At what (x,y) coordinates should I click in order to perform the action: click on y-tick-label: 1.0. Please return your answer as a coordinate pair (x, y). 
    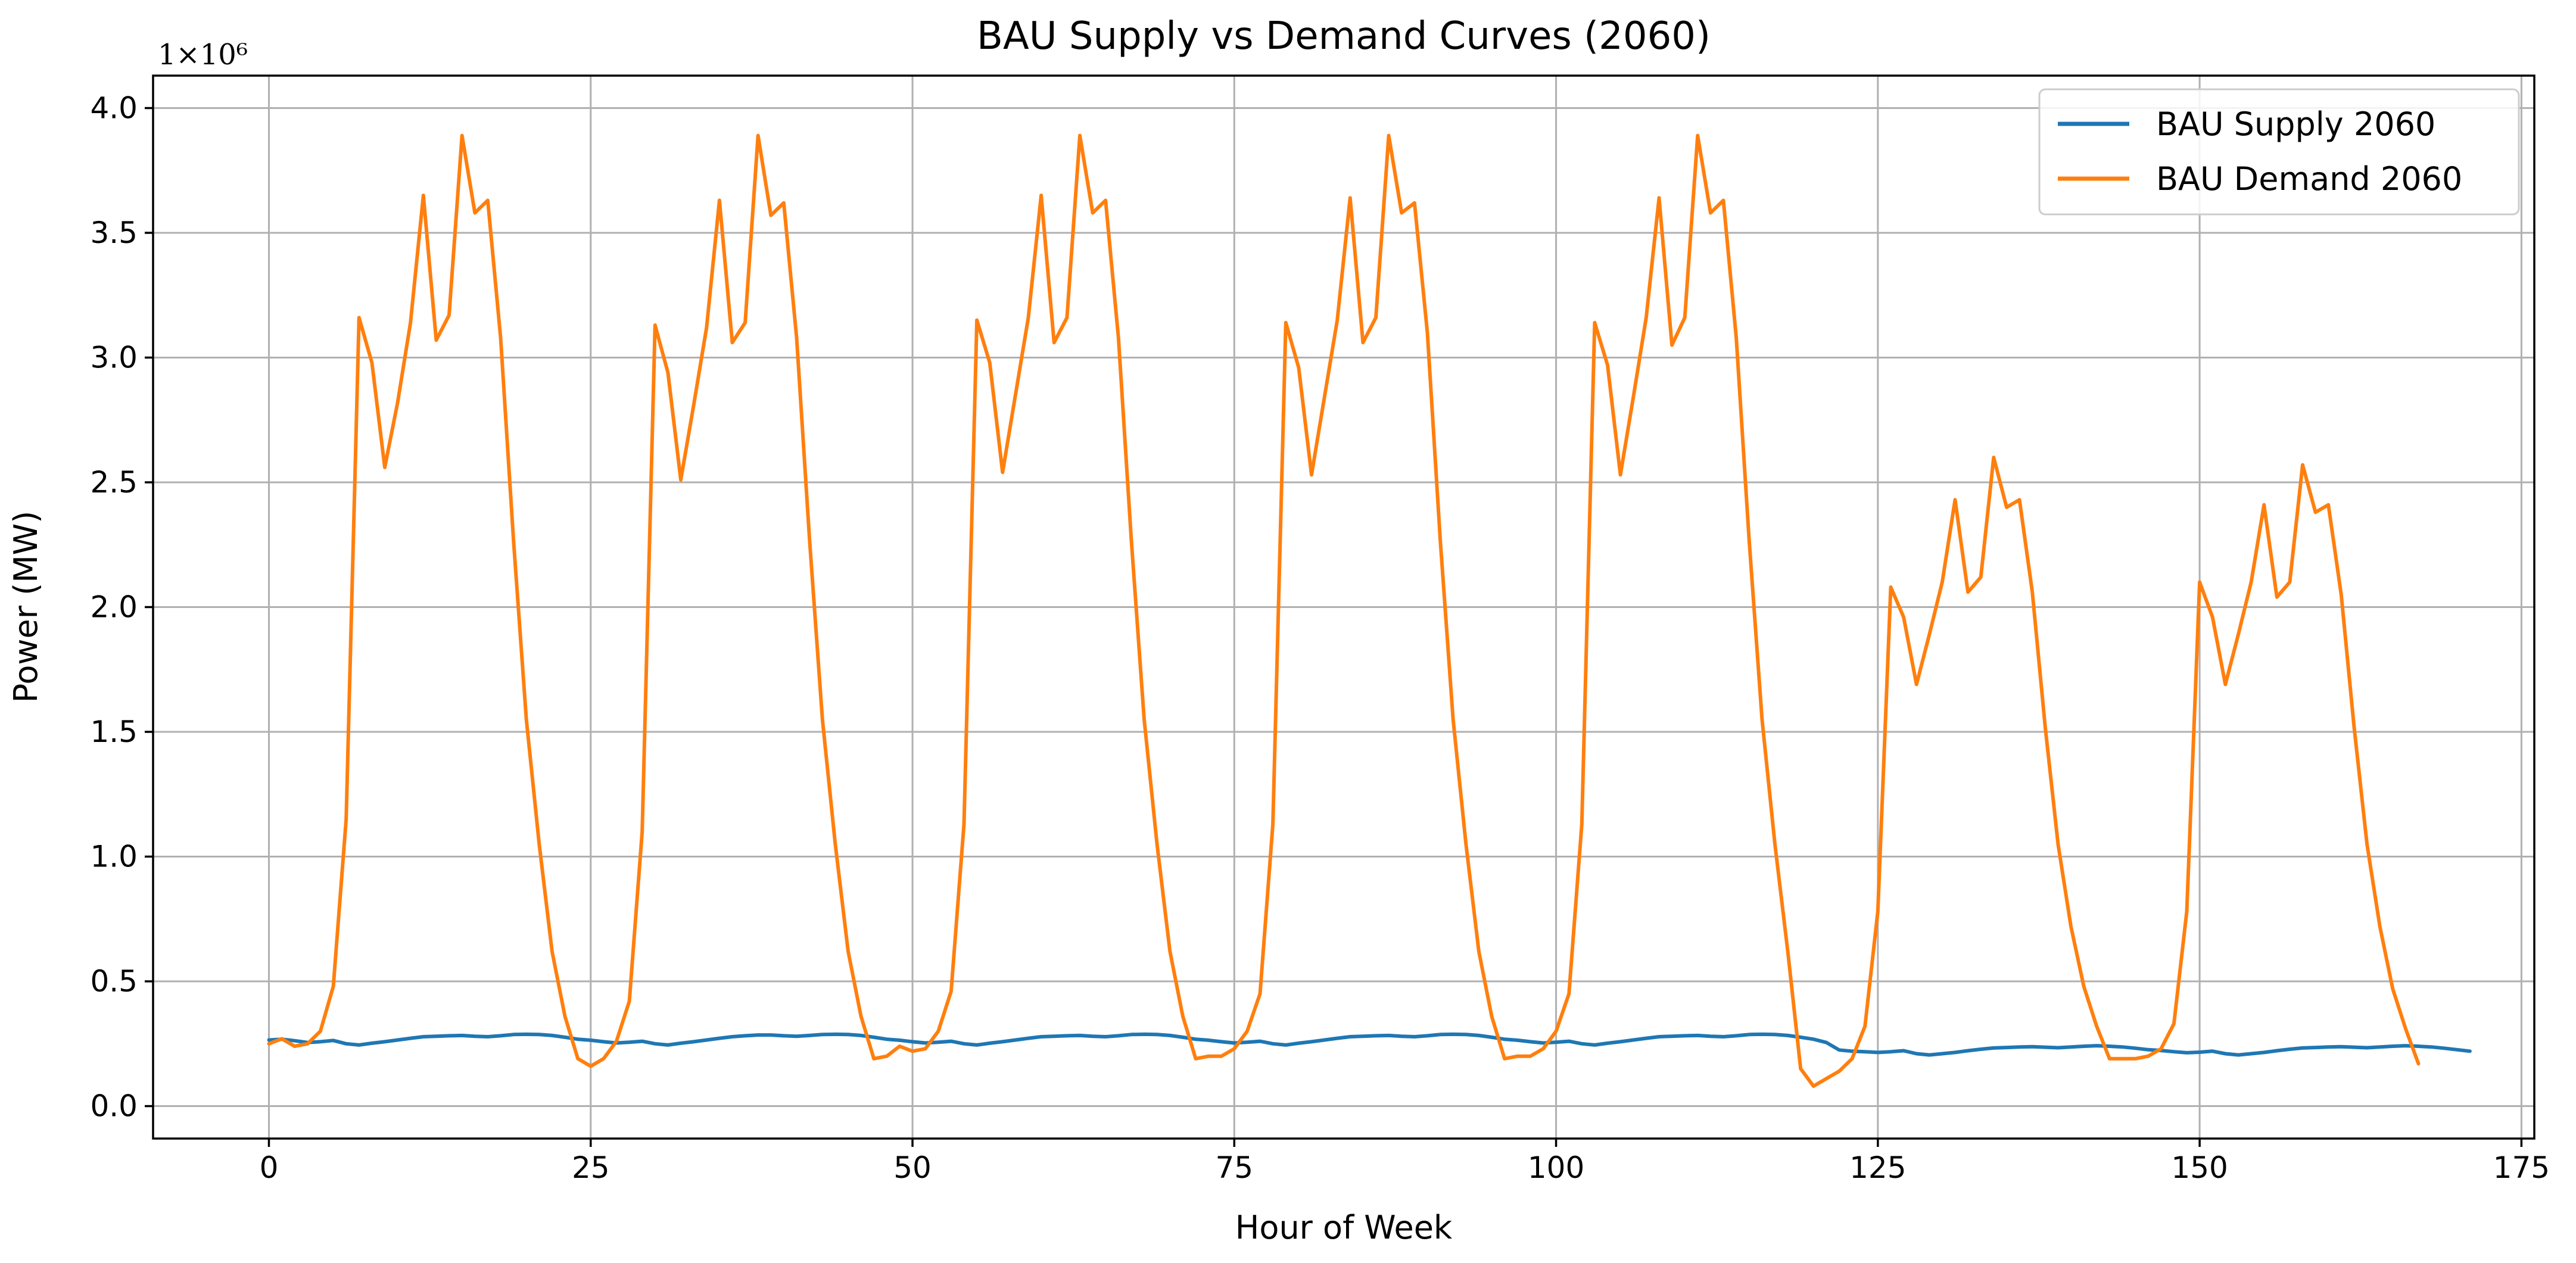
    Looking at the image, I should click on (114, 857).